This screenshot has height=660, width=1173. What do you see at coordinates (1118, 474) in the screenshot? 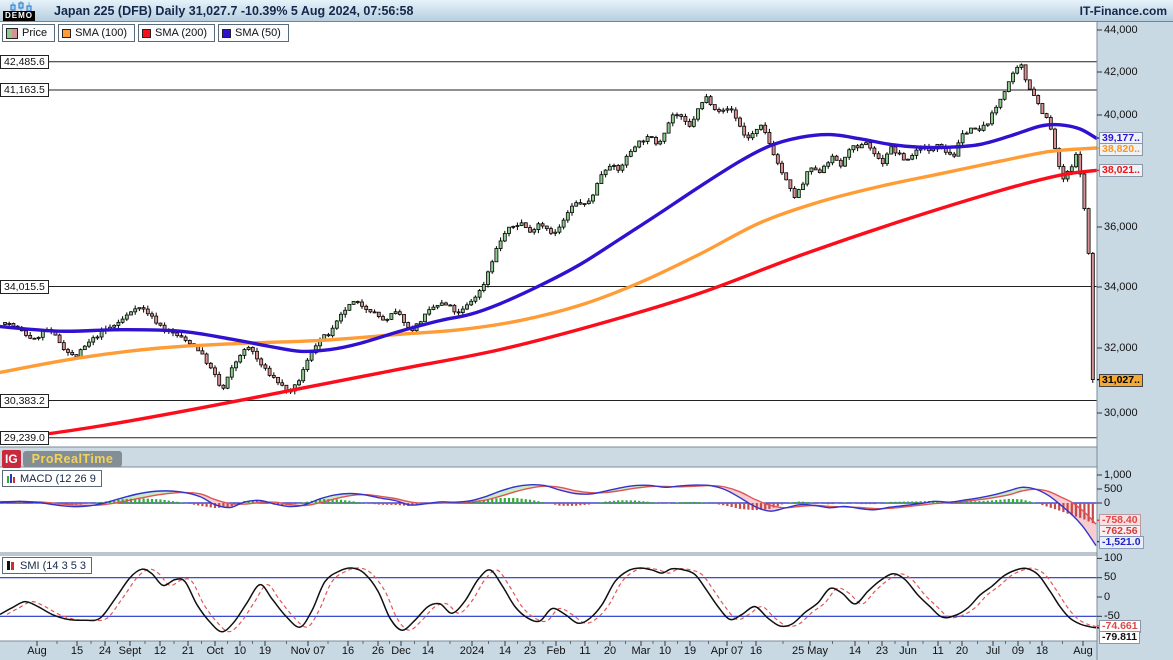
I see `macd-axis-tick: 1,000` at bounding box center [1118, 474].